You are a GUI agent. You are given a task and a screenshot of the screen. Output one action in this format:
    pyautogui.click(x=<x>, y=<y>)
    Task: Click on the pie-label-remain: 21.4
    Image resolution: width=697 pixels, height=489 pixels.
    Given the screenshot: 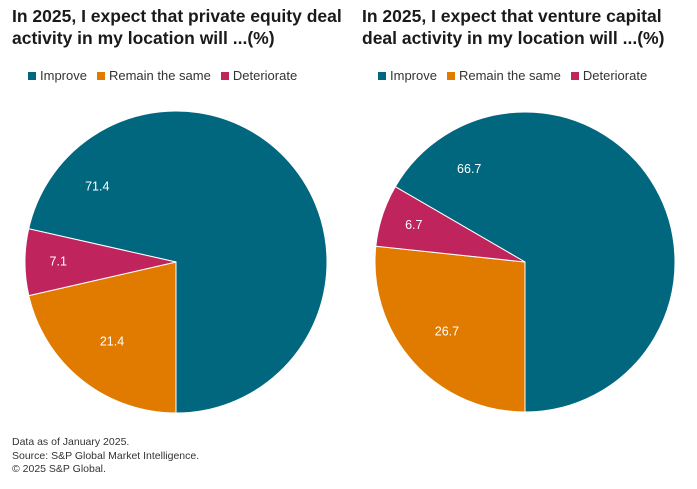 What is the action you would take?
    pyautogui.click(x=112, y=342)
    